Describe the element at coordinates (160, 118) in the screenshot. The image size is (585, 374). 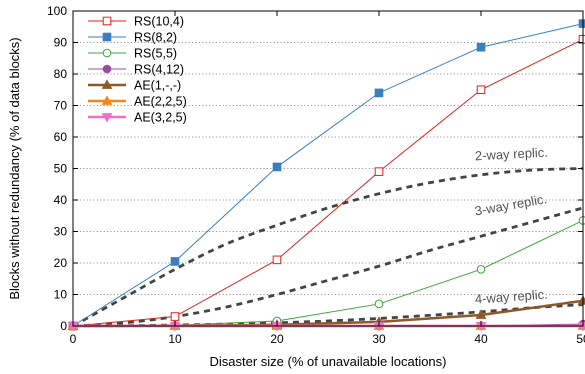
I see `legend-entry-label: AE(3,2,5)` at that location.